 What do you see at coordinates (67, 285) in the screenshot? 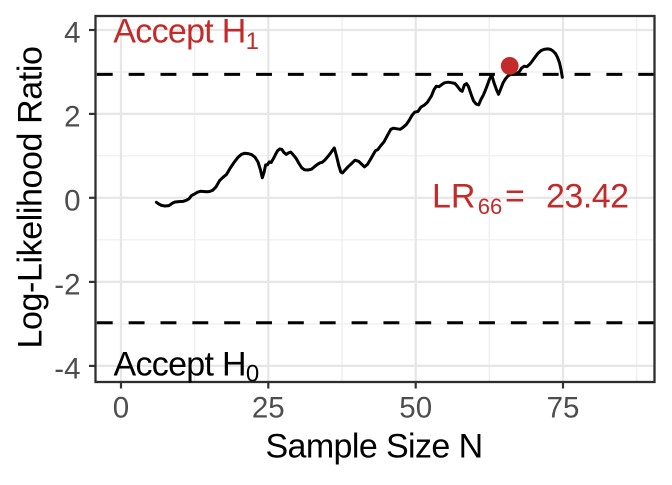
I see `svg-text: -2` at bounding box center [67, 285].